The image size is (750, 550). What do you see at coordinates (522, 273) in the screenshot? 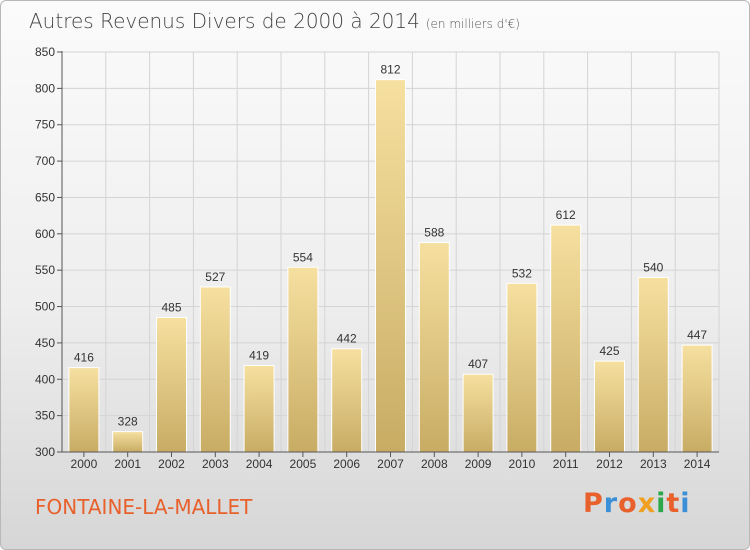
I see `data-label-2010: 532` at bounding box center [522, 273].